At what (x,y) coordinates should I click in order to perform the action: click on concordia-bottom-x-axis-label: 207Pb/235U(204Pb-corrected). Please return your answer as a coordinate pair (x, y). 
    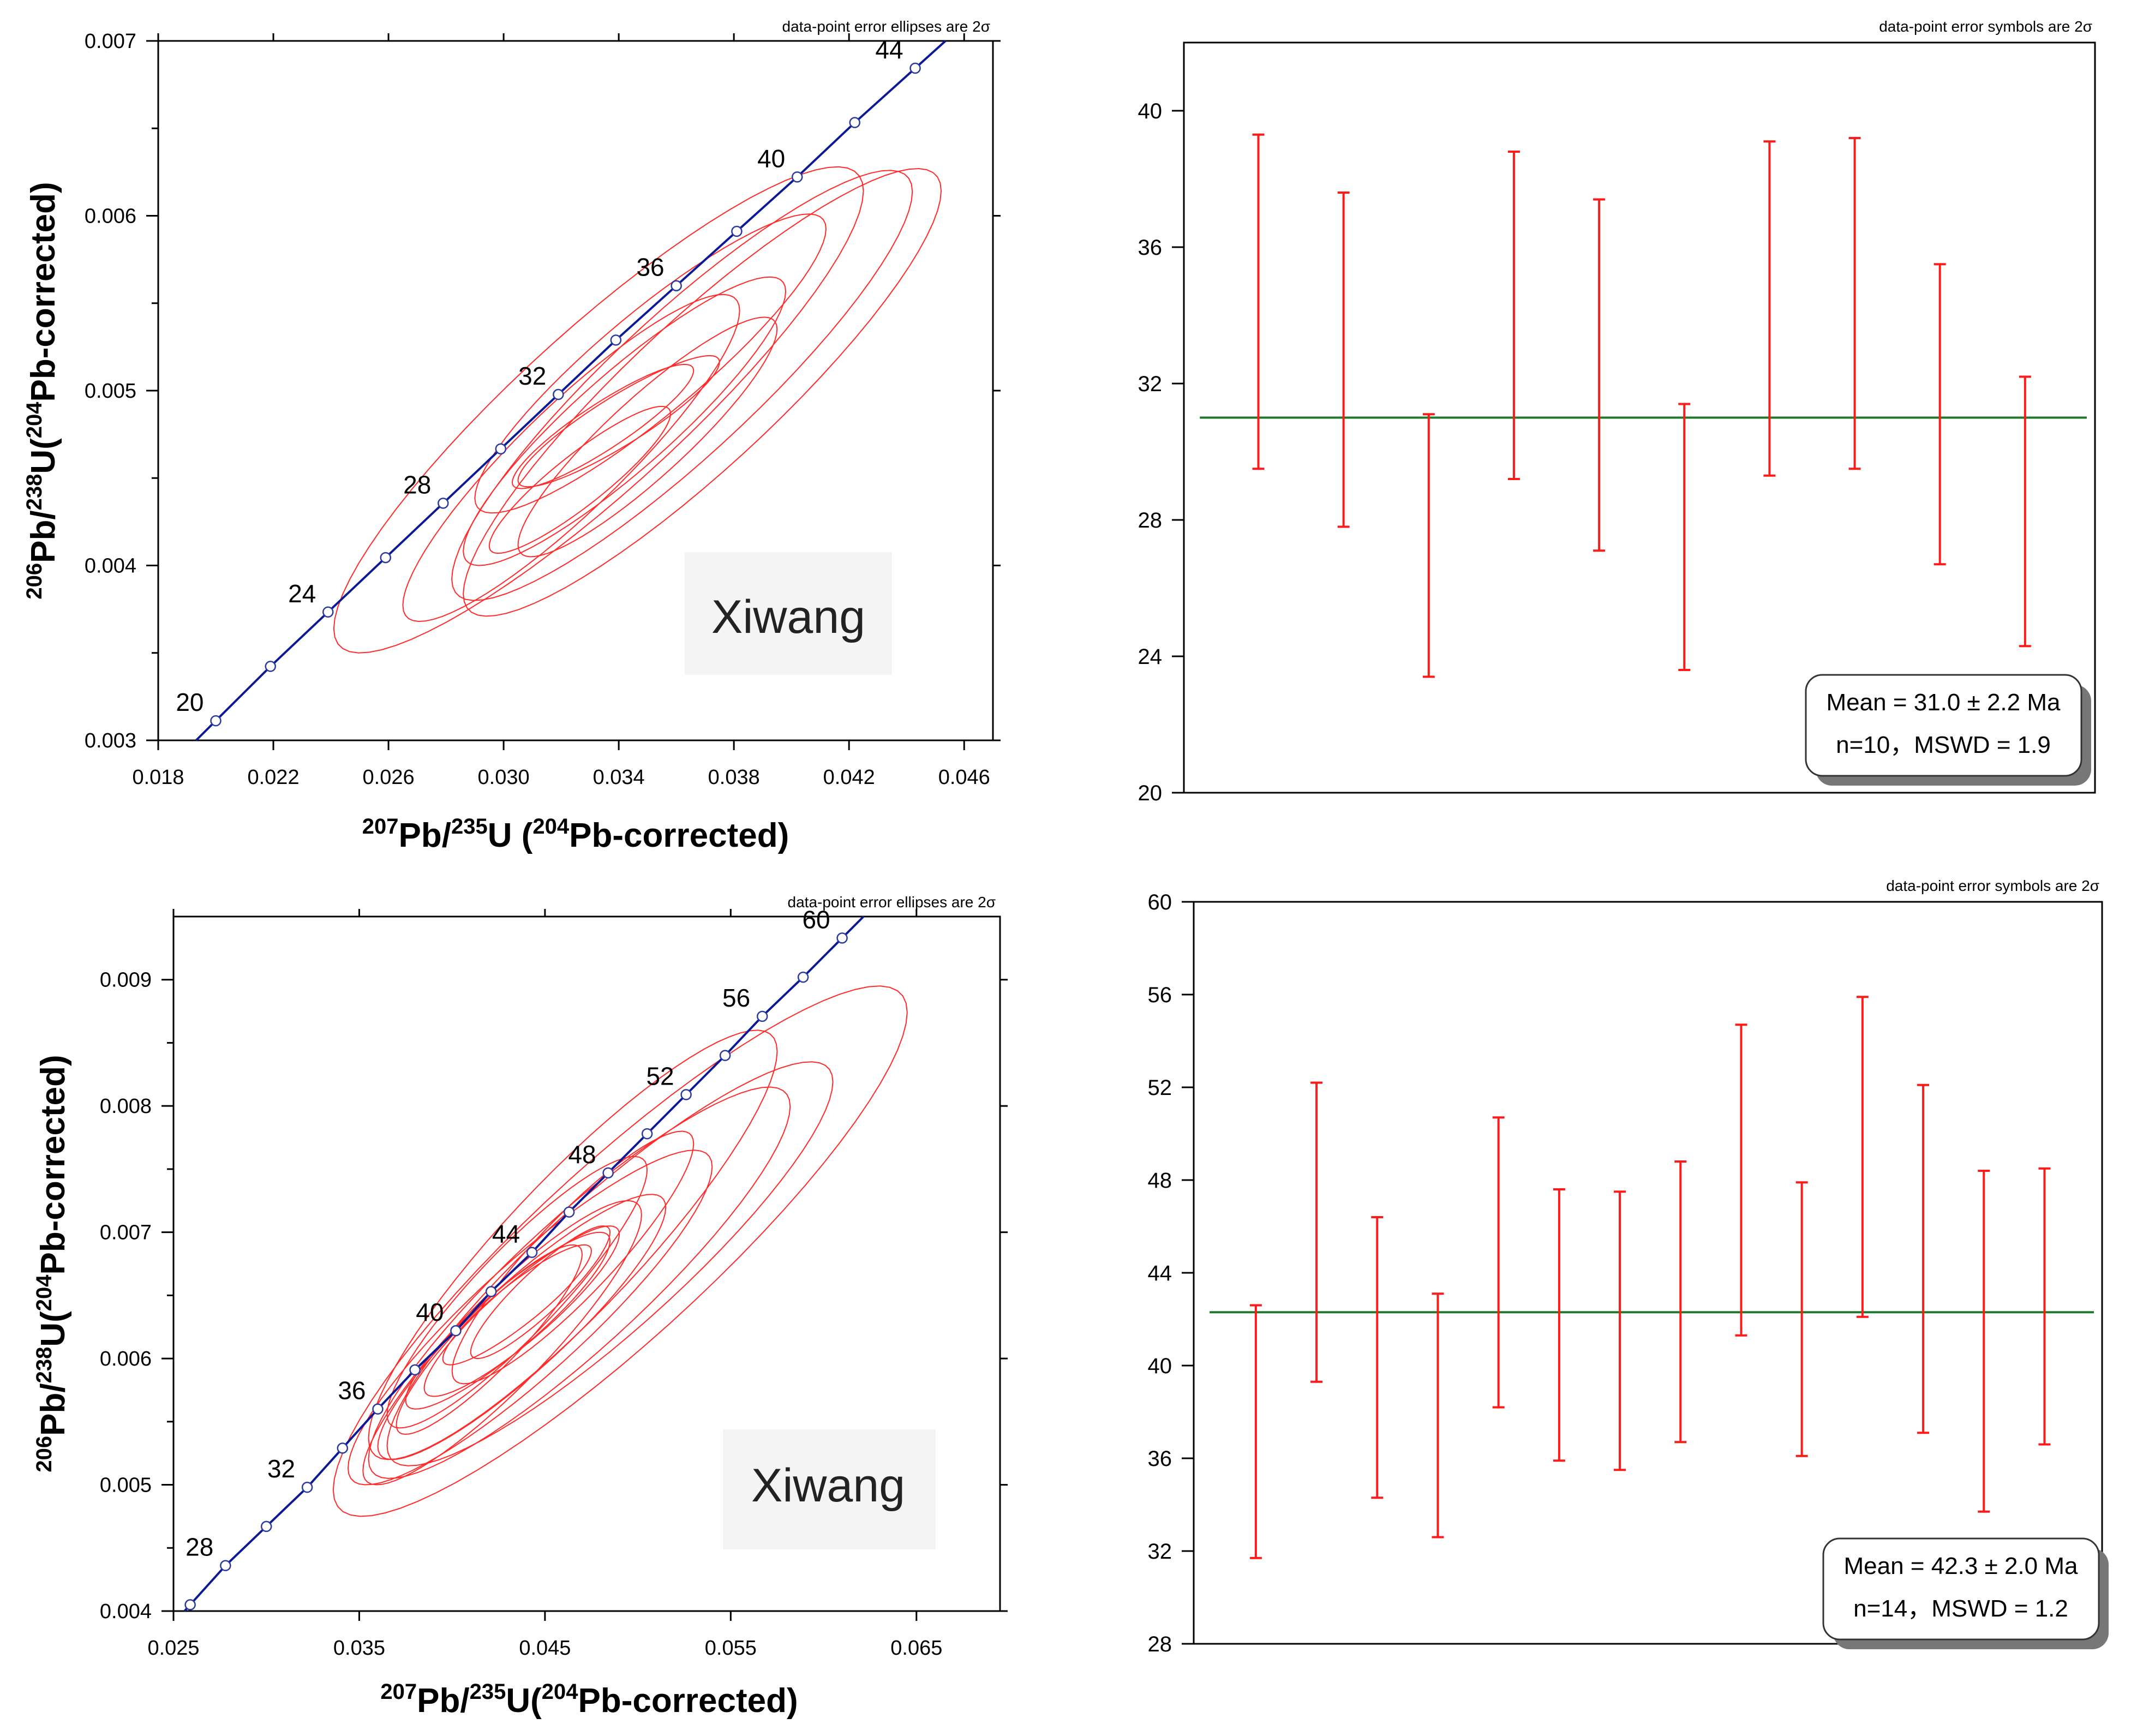
    Looking at the image, I should click on (589, 1700).